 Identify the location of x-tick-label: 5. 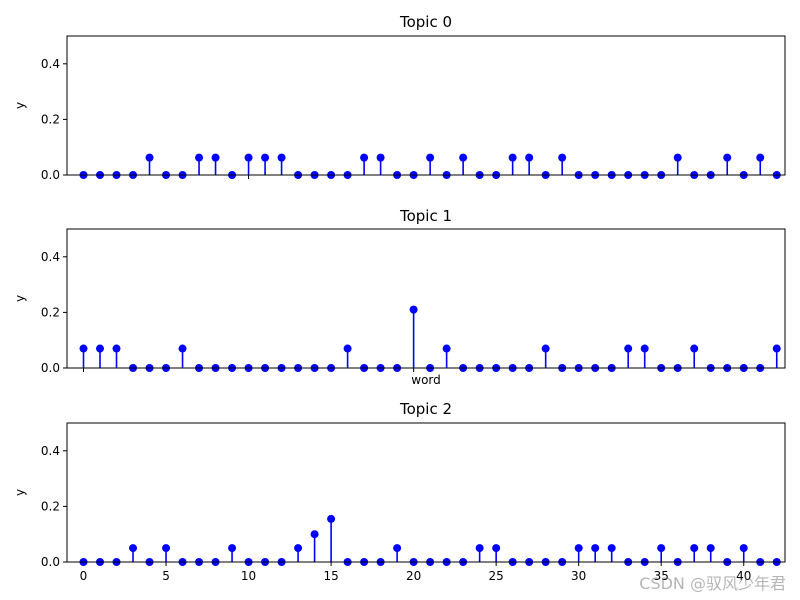
(166, 576).